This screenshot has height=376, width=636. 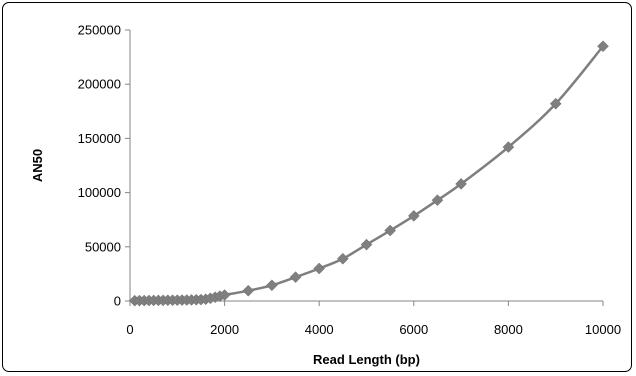 What do you see at coordinates (224, 329) in the screenshot?
I see `x-tick-label: 2000` at bounding box center [224, 329].